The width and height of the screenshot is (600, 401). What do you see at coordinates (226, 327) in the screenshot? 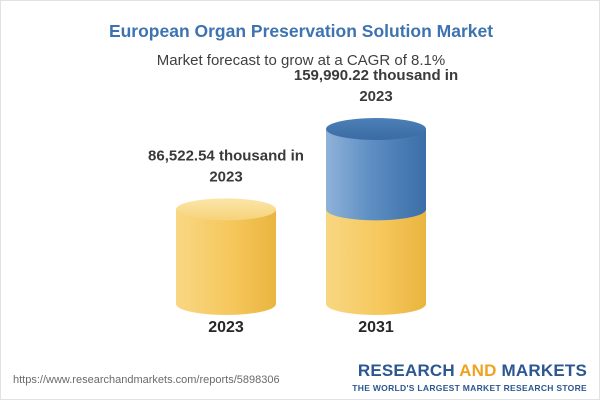
I see `category-label-2023: 2023` at bounding box center [226, 327].